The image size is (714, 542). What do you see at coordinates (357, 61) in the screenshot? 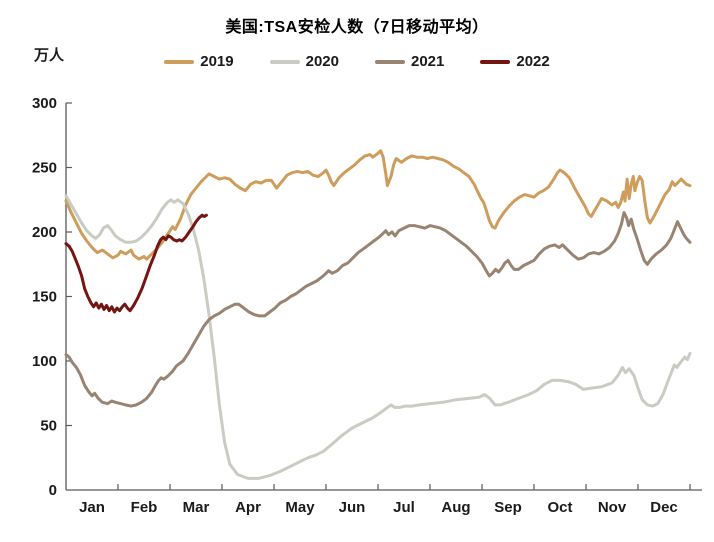
I see `chart-legend: 2019 2020 2021 2022` at bounding box center [357, 61].